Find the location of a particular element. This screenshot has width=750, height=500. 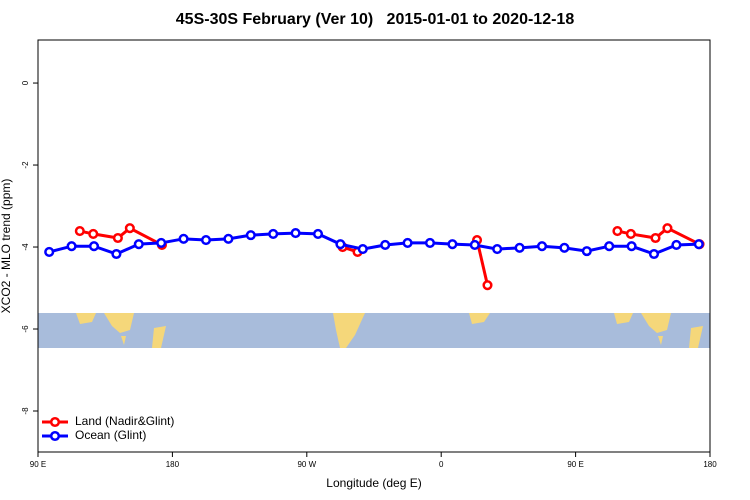

y-tick-label: -8 is located at coordinates (25, 411).